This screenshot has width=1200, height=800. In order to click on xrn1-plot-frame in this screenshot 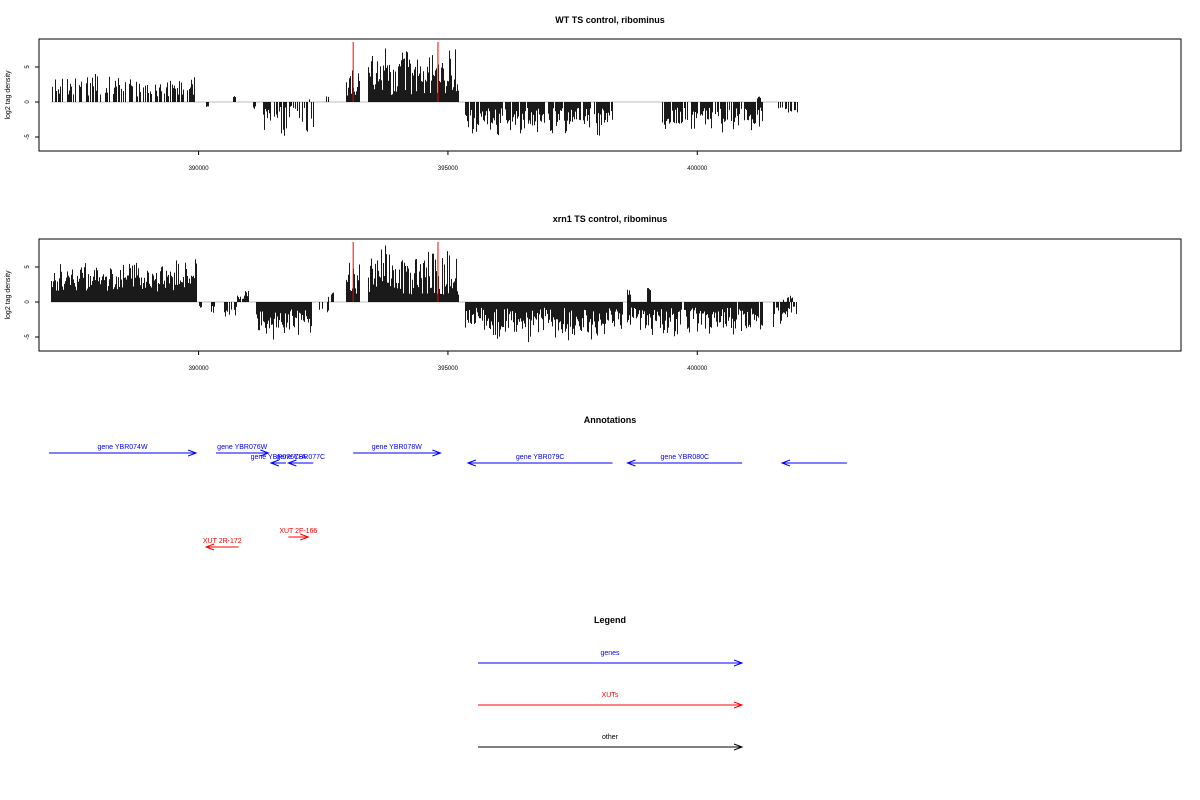, I will do `click(610, 295)`.